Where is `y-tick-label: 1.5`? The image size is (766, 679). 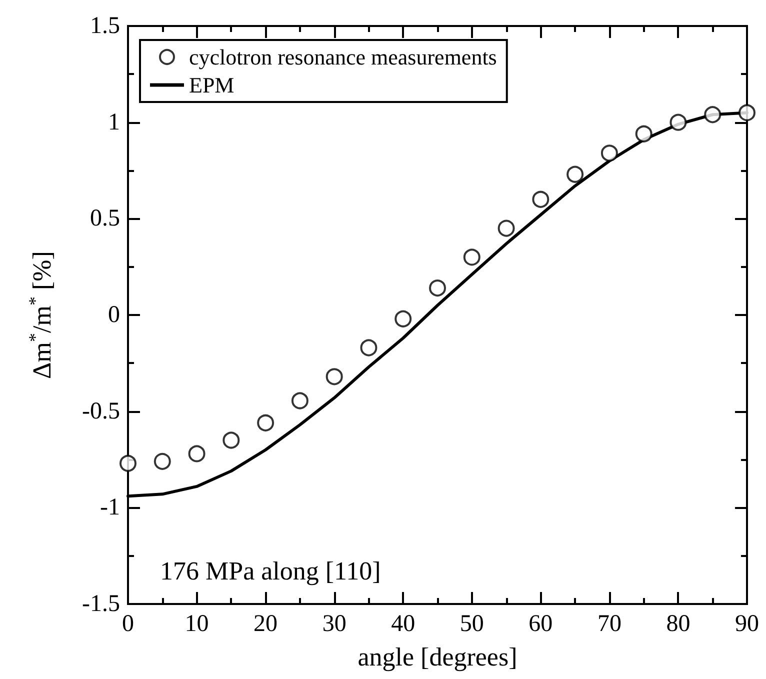
y-tick-label: 1.5 is located at coordinates (105, 26).